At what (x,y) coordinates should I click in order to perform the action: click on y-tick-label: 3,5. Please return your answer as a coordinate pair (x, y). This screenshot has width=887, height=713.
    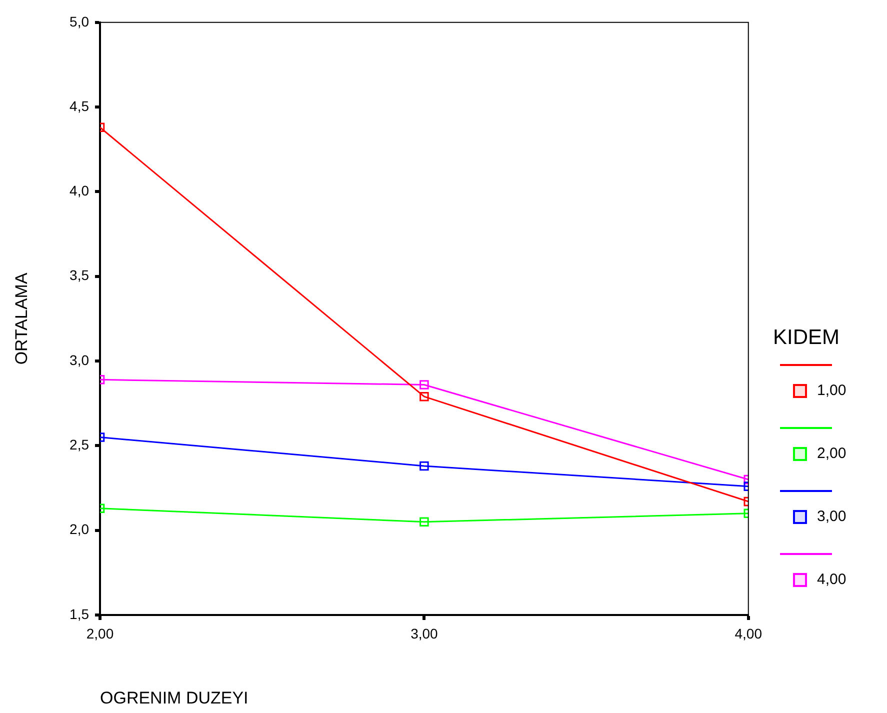
    Looking at the image, I should click on (80, 275).